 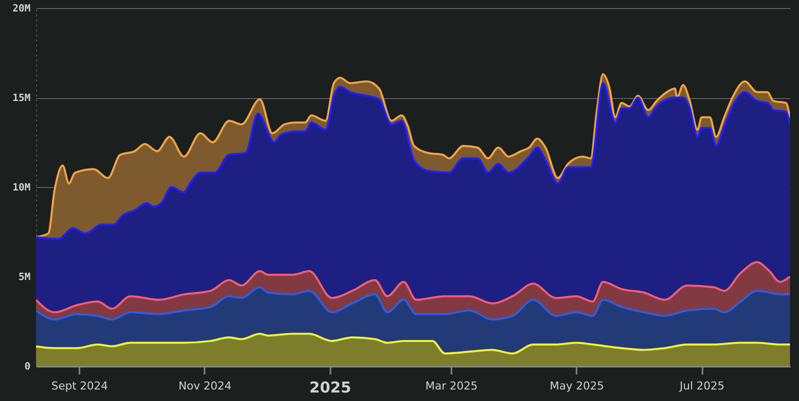 I want to click on x-tick-label: Jul 2025, so click(x=701, y=386).